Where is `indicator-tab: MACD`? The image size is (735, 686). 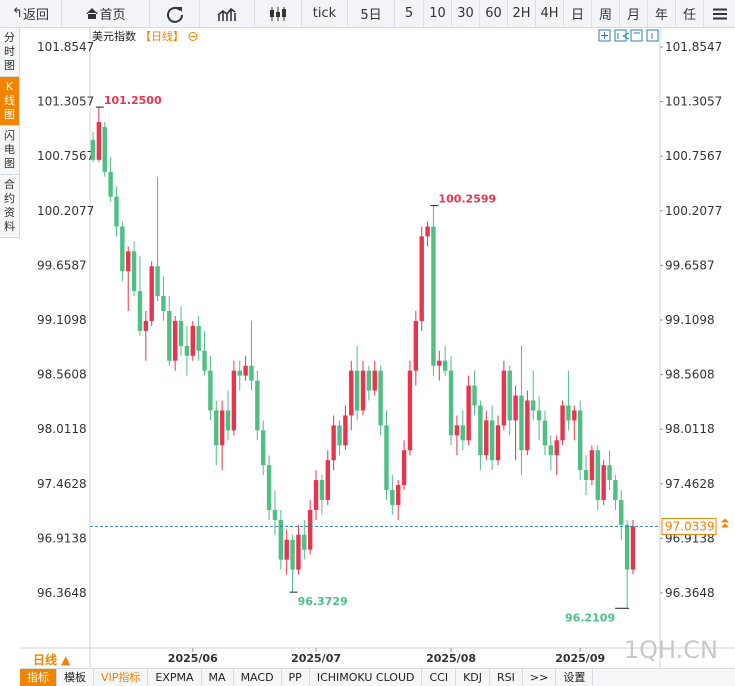 indicator-tab: MACD is located at coordinates (258, 677).